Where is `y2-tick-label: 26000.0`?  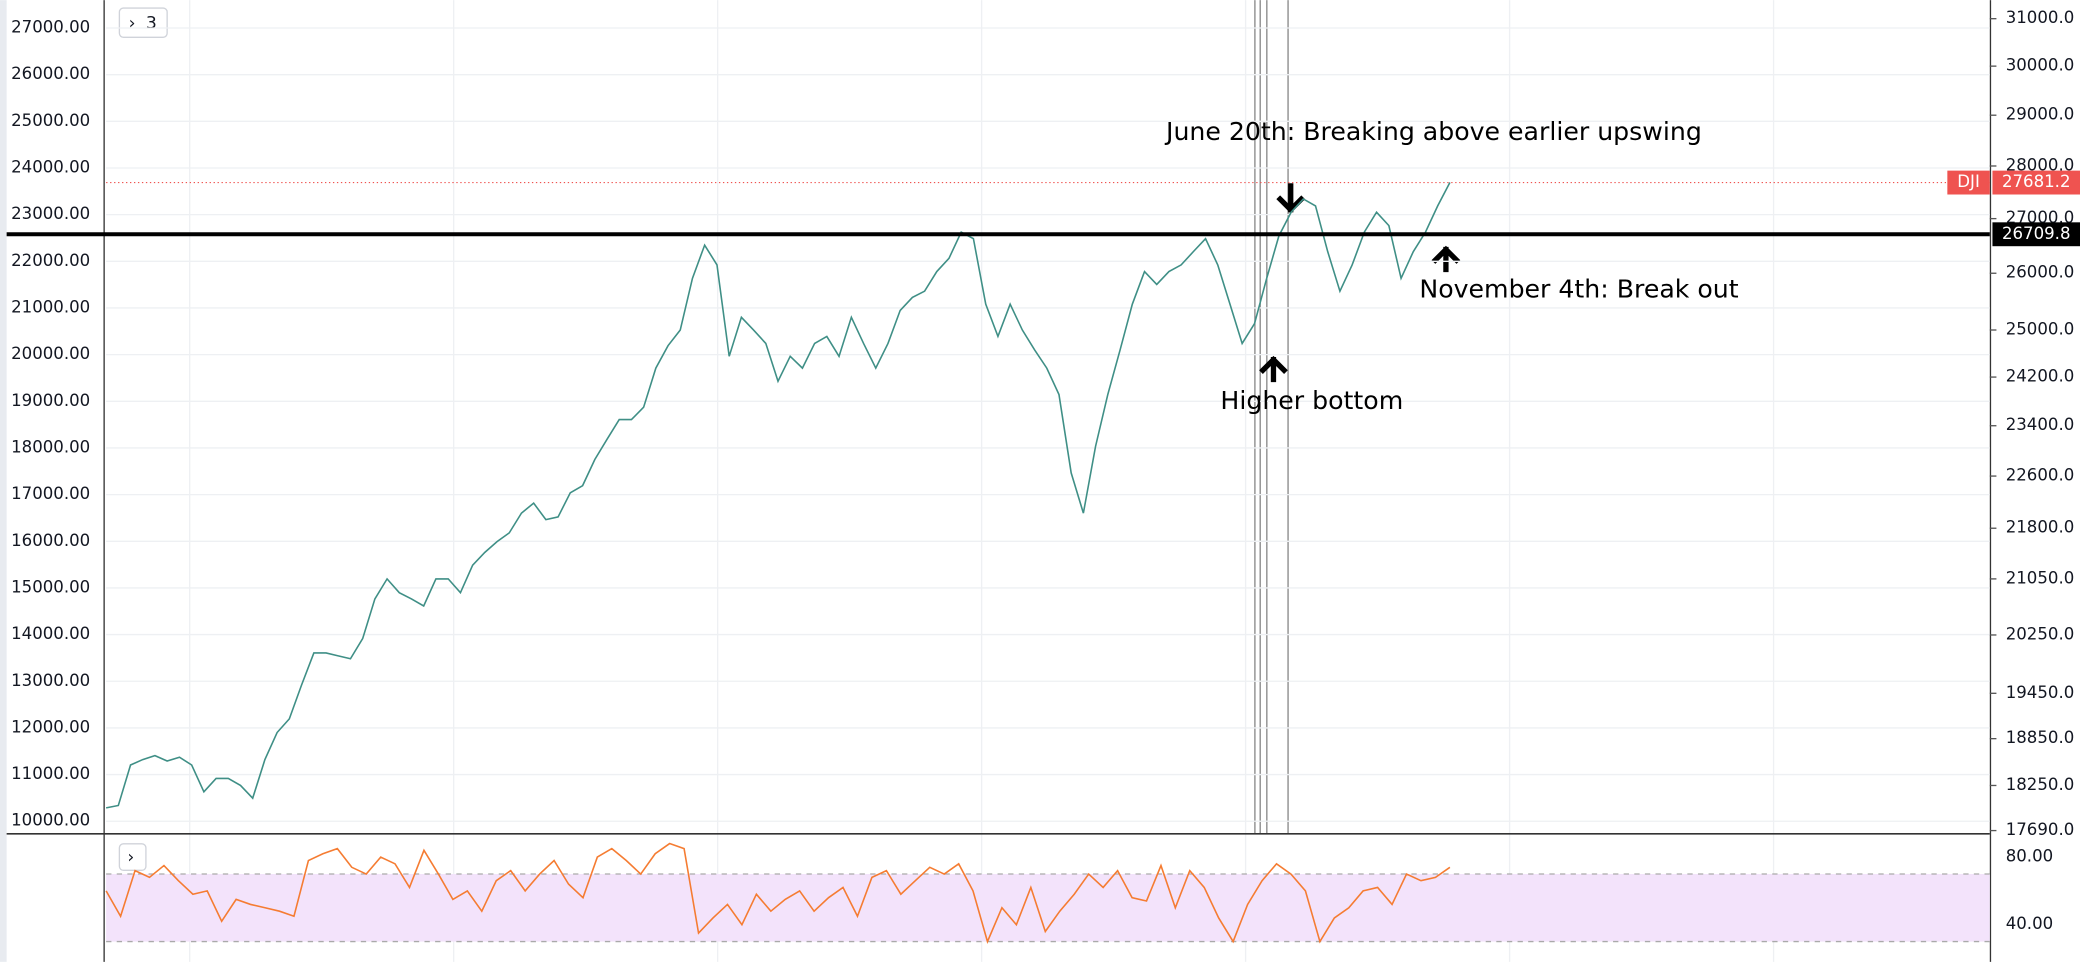
y2-tick-label: 26000.0 is located at coordinates (2040, 272).